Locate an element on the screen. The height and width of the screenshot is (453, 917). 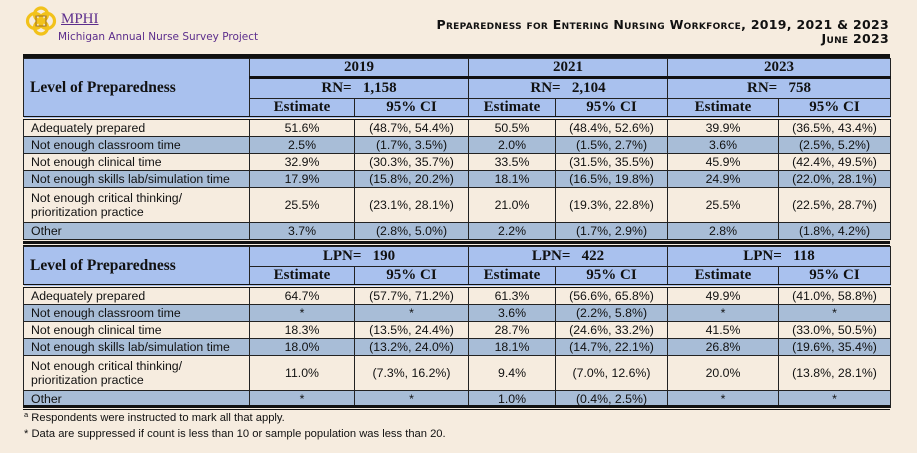
report-date: June 2023 is located at coordinates (855, 38).